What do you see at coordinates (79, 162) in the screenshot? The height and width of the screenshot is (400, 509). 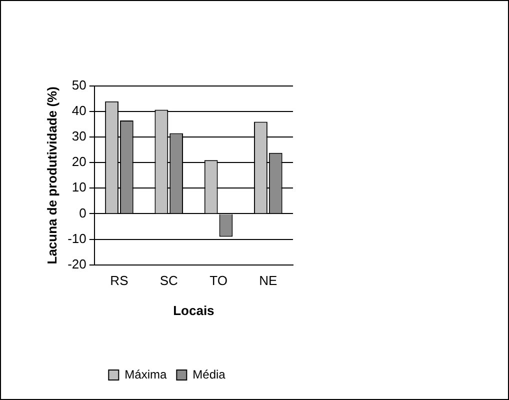 I see `y-tick-label: 20` at bounding box center [79, 162].